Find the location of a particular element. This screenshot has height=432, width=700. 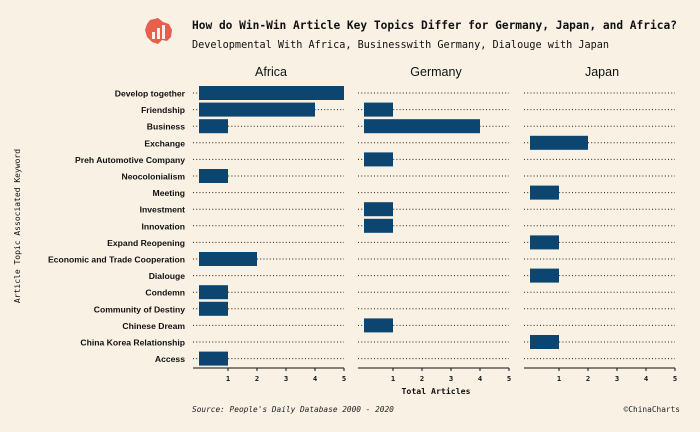

category-label: Dialouge is located at coordinates (167, 276).